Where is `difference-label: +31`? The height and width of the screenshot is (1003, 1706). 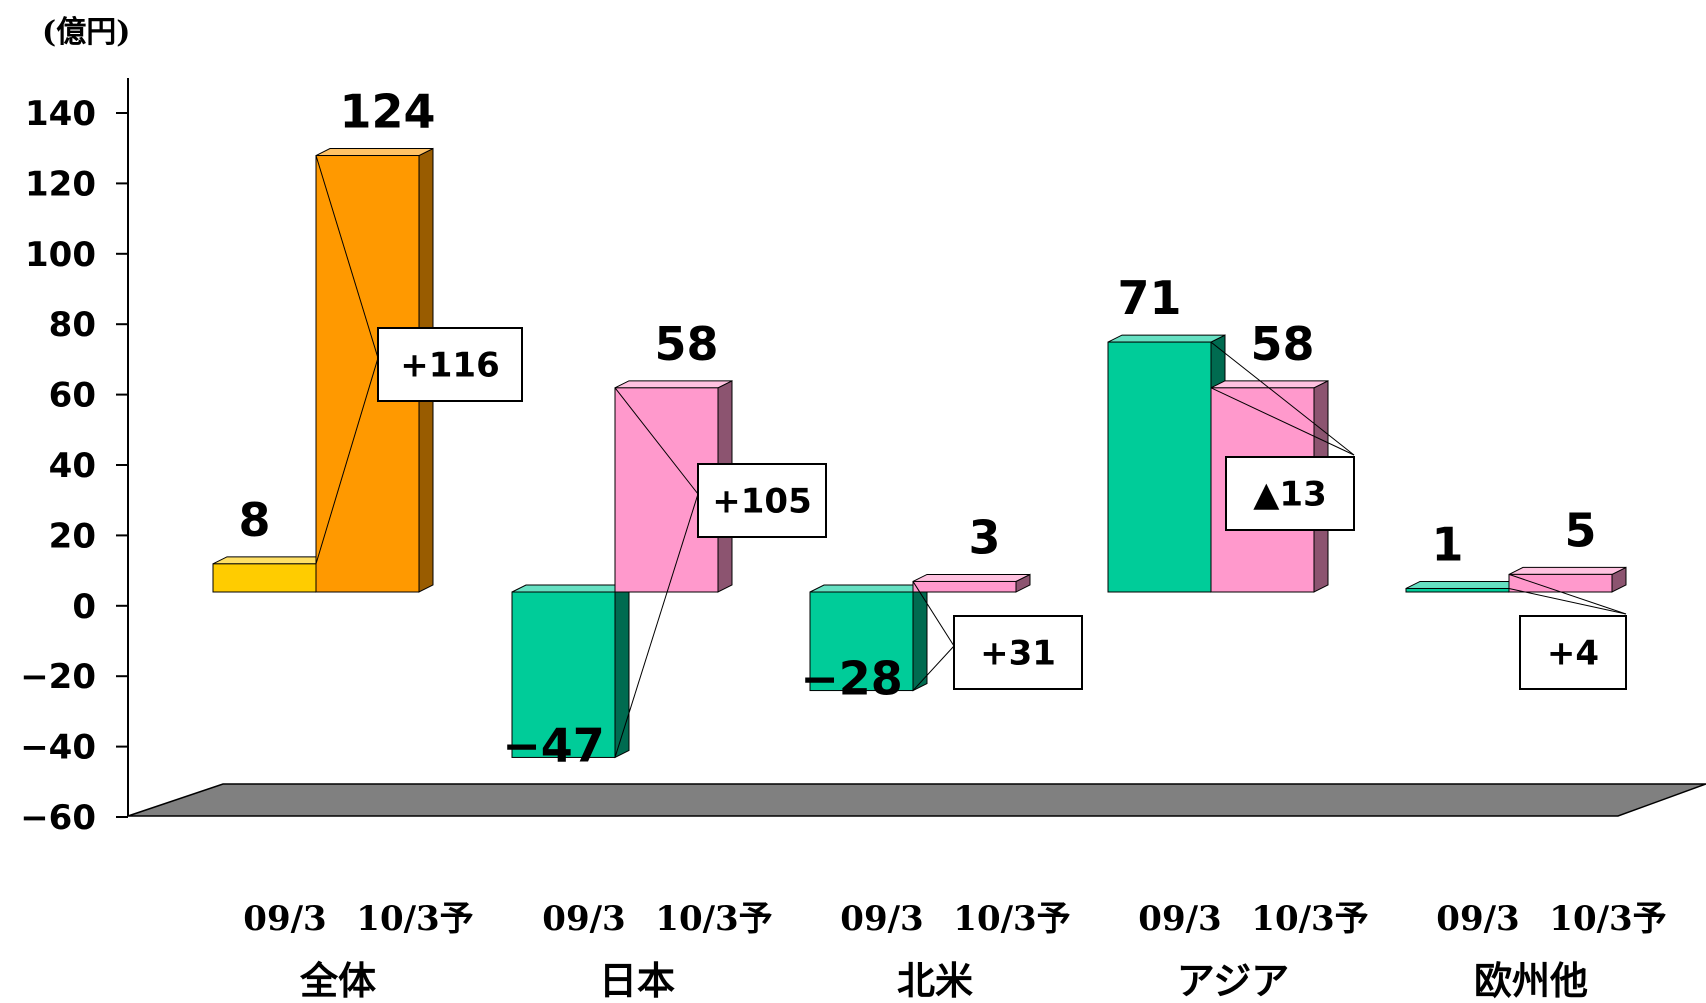
difference-label: +31 is located at coordinates (1018, 654).